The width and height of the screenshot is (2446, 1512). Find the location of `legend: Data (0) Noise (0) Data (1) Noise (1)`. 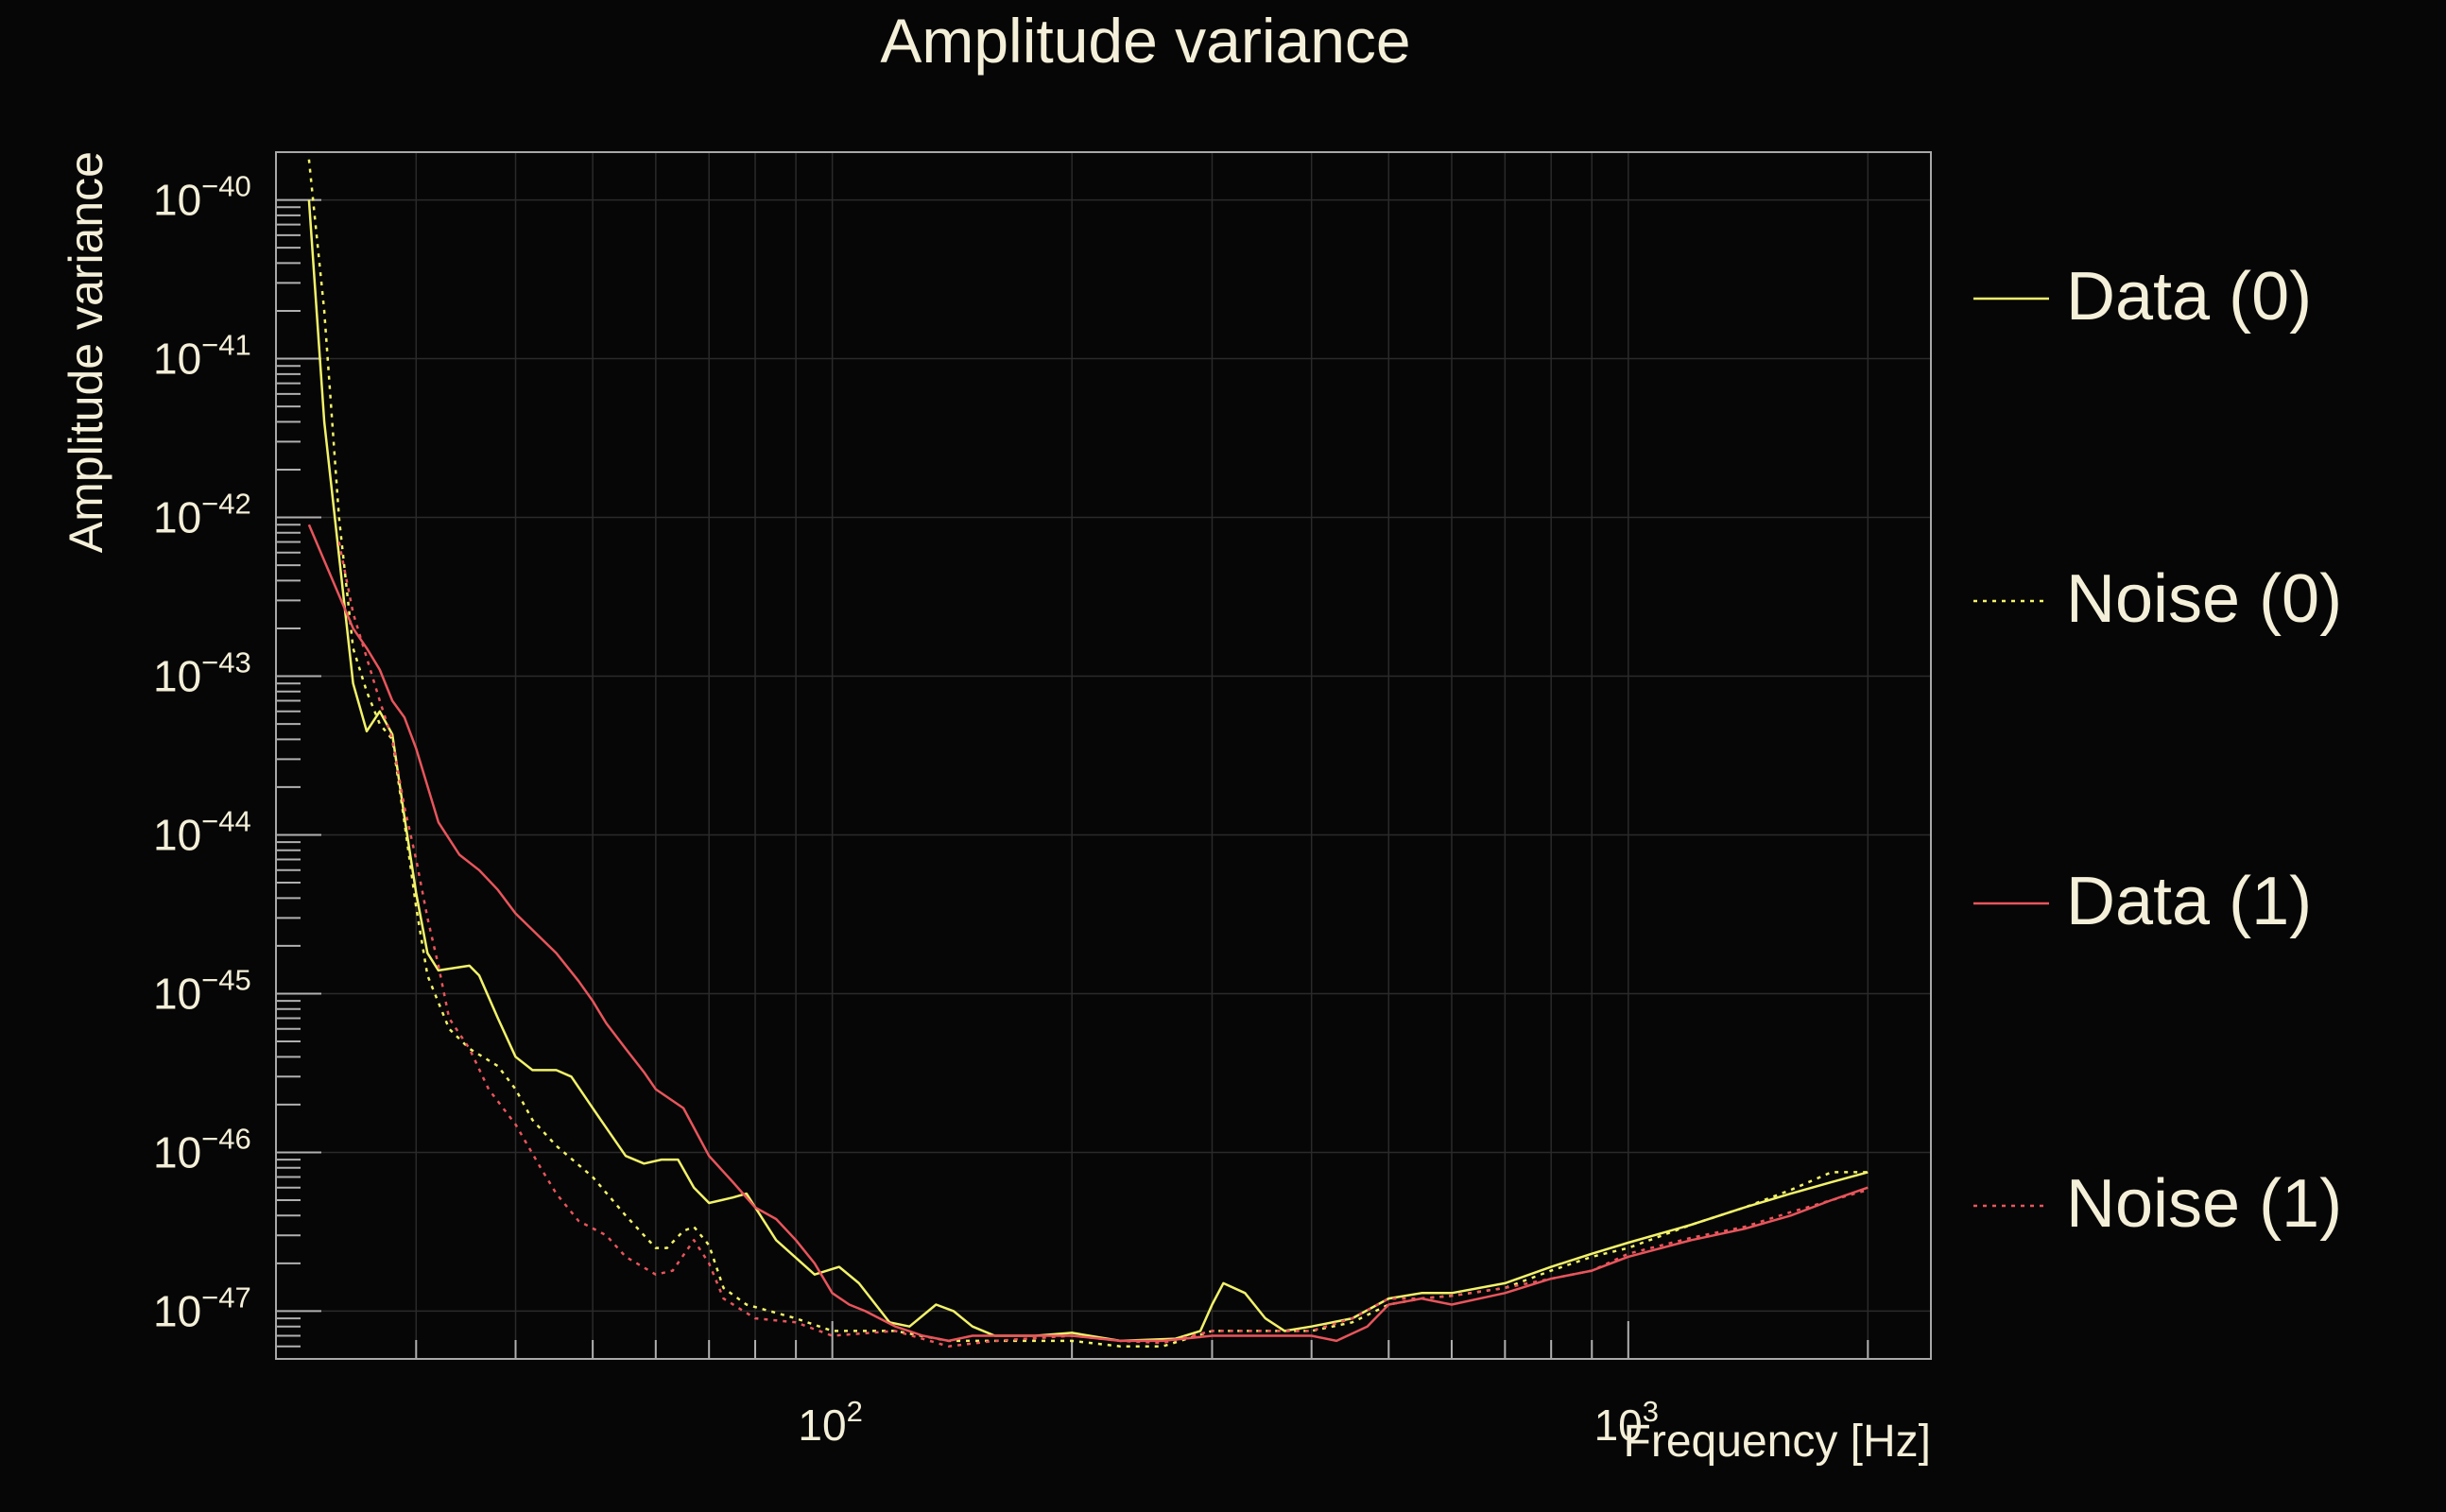

legend: Data (0) Noise (0) Data (1) Noise (1) is located at coordinates (2157, 750).